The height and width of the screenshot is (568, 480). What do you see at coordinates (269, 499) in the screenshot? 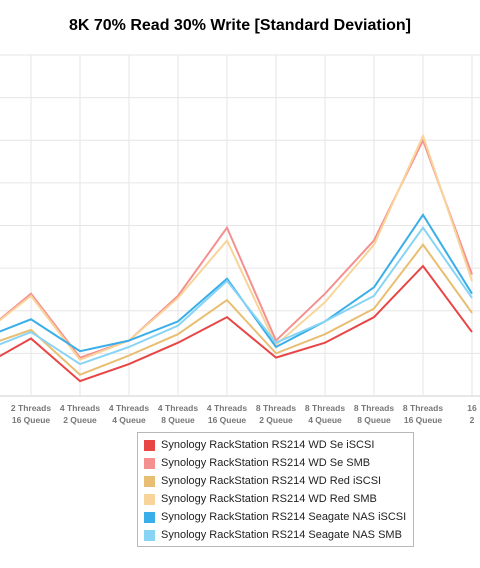
I see `legend-label: Synology RackStation RS214 WD Red SMB` at bounding box center [269, 499].